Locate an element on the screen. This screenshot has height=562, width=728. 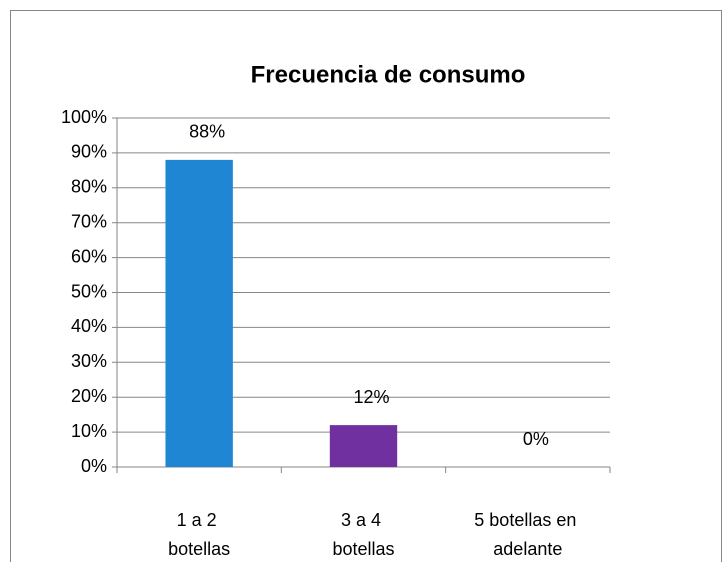
y-tick-label: 10% is located at coordinates (89, 431).